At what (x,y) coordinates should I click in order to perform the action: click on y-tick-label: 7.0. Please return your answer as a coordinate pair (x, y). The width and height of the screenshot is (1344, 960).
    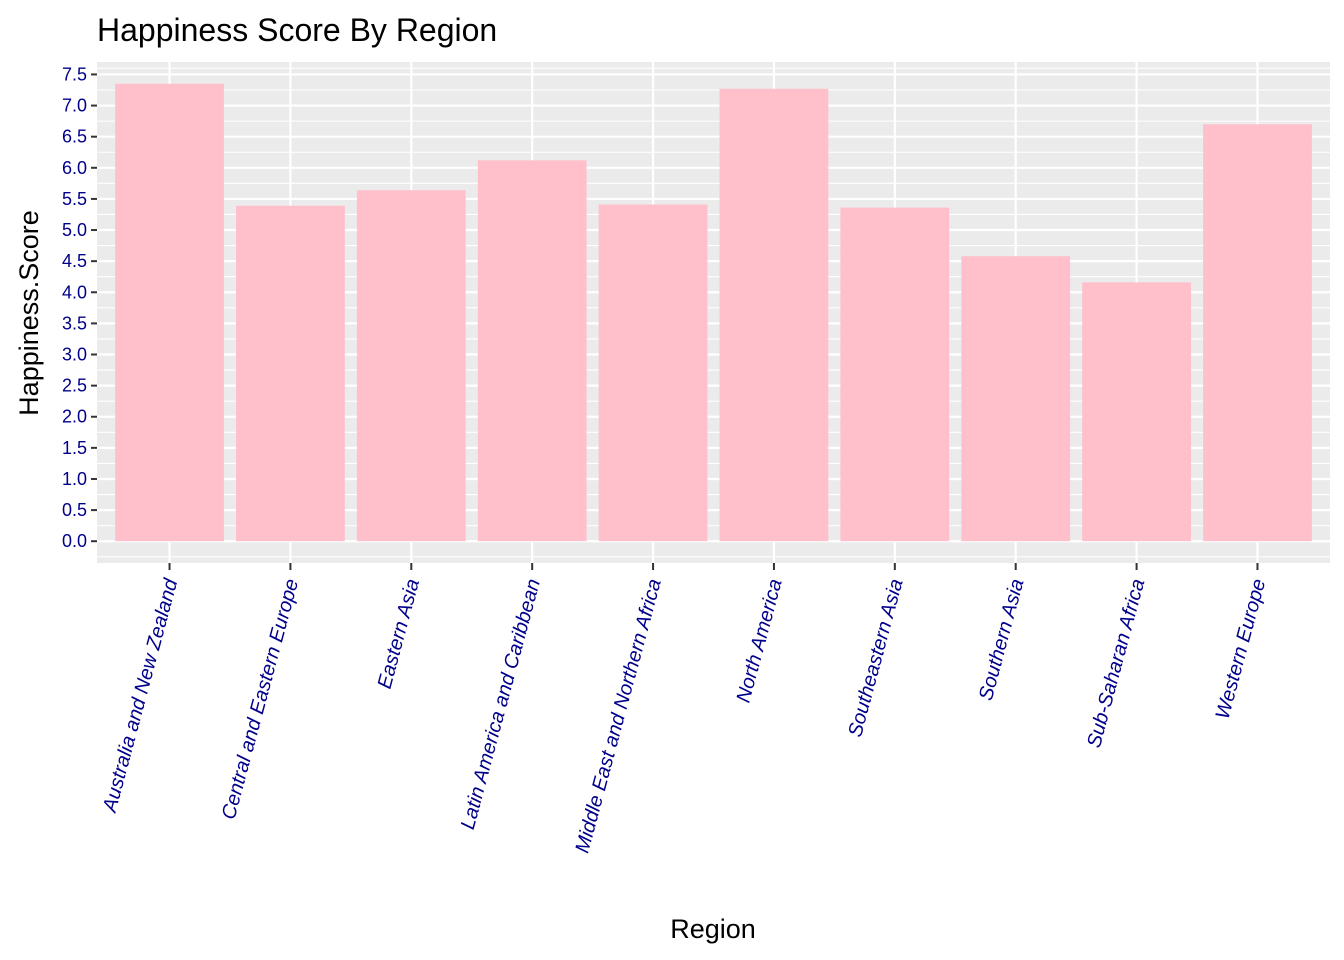
    Looking at the image, I should click on (74, 106).